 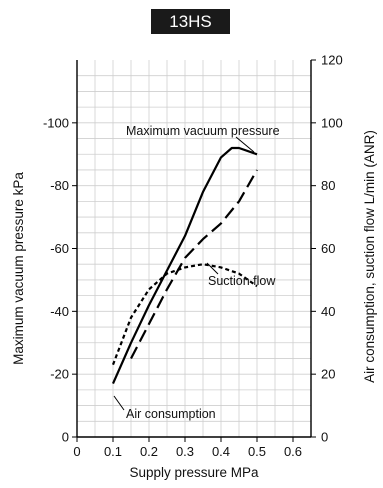 I want to click on annotation-leader-air, so click(x=119, y=403).